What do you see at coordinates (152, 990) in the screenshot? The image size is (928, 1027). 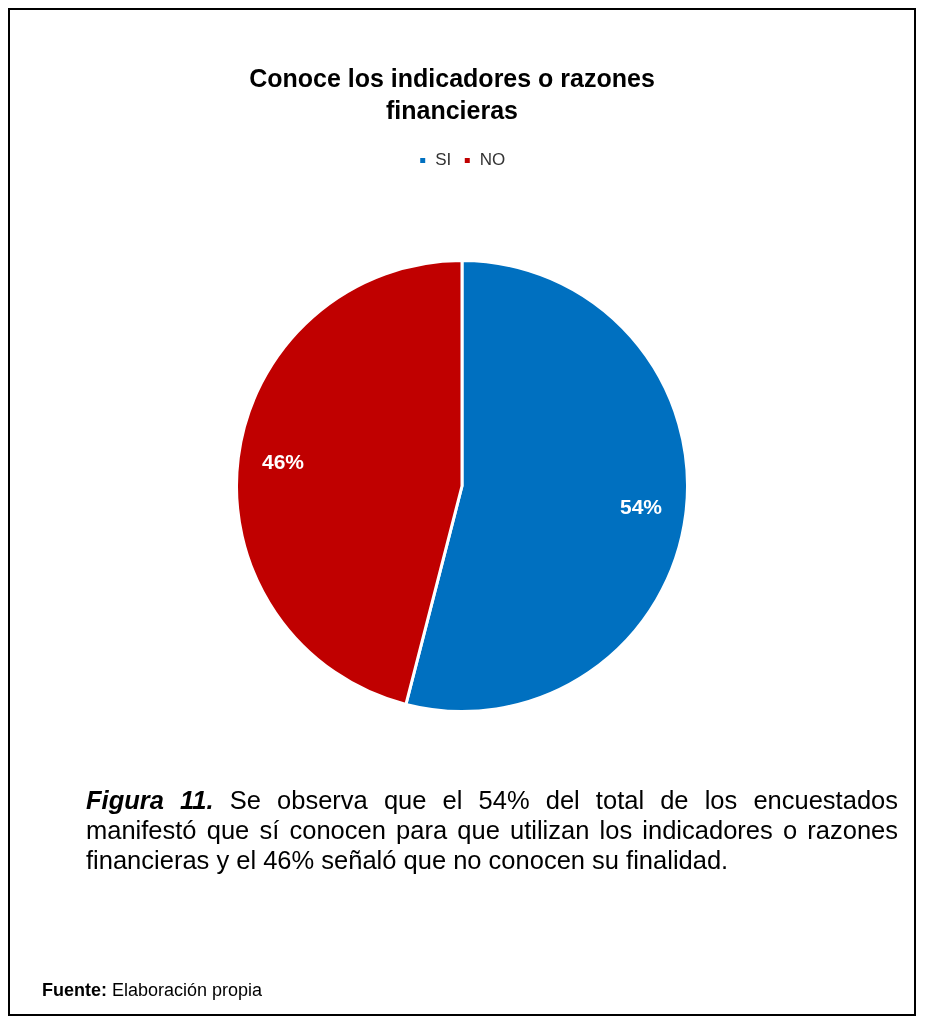 I see `source-note: Fuente: Elaboración propia` at bounding box center [152, 990].